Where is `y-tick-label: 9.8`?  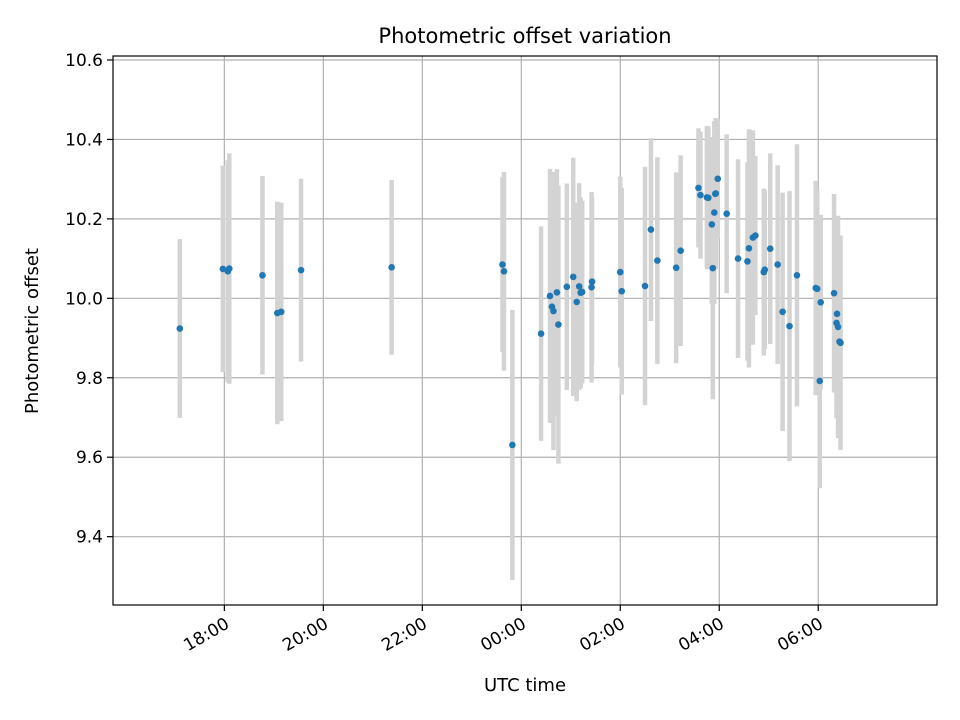 y-tick-label: 9.8 is located at coordinates (89, 379).